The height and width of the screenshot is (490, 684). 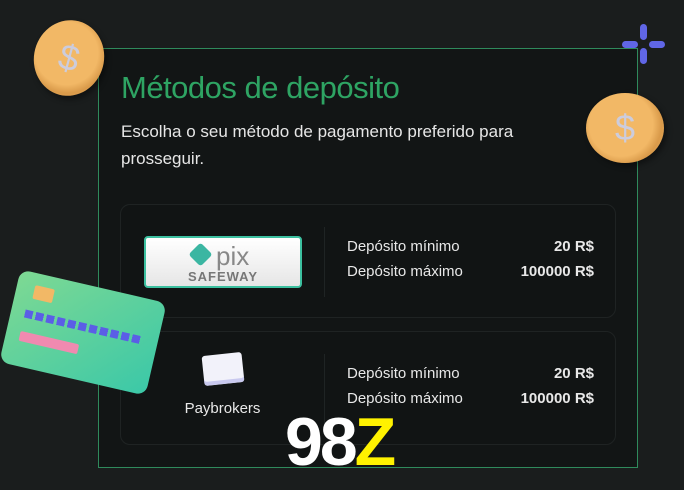 I want to click on credit-card-icon, so click(x=223, y=369).